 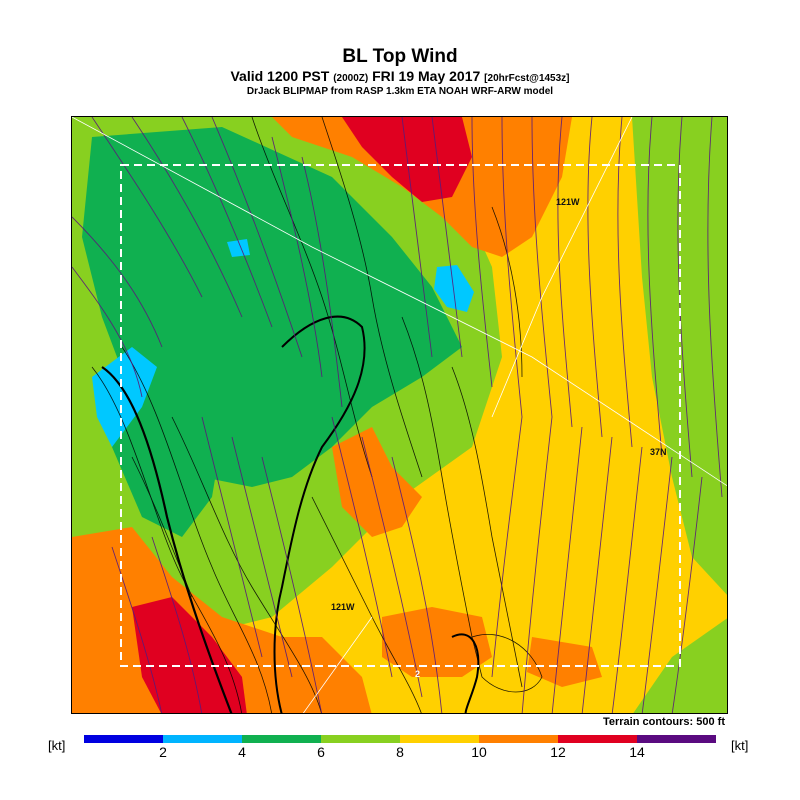 I want to click on label-lon-bottom: 121W, so click(x=343, y=607).